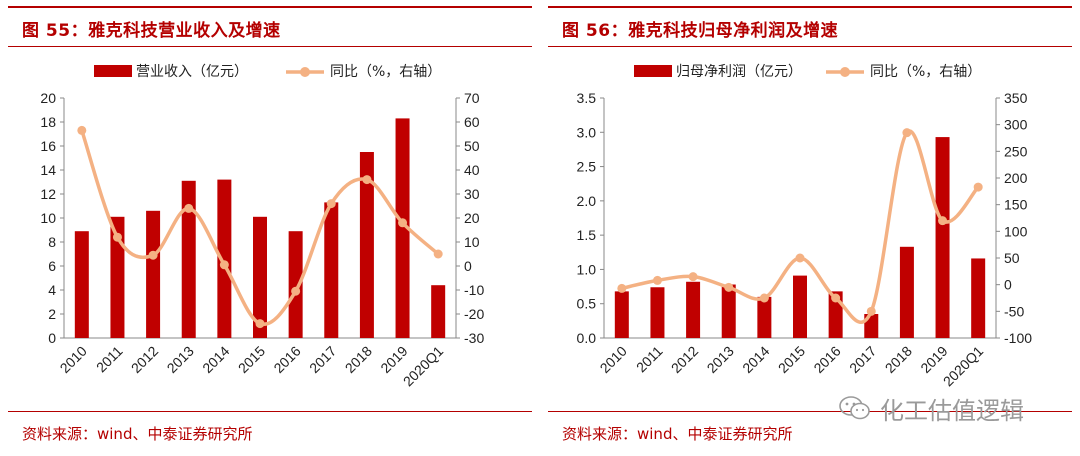 Image resolution: width=1080 pixels, height=456 pixels. What do you see at coordinates (1016, 151) in the screenshot?
I see `y-right-tick-label: 250` at bounding box center [1016, 151].